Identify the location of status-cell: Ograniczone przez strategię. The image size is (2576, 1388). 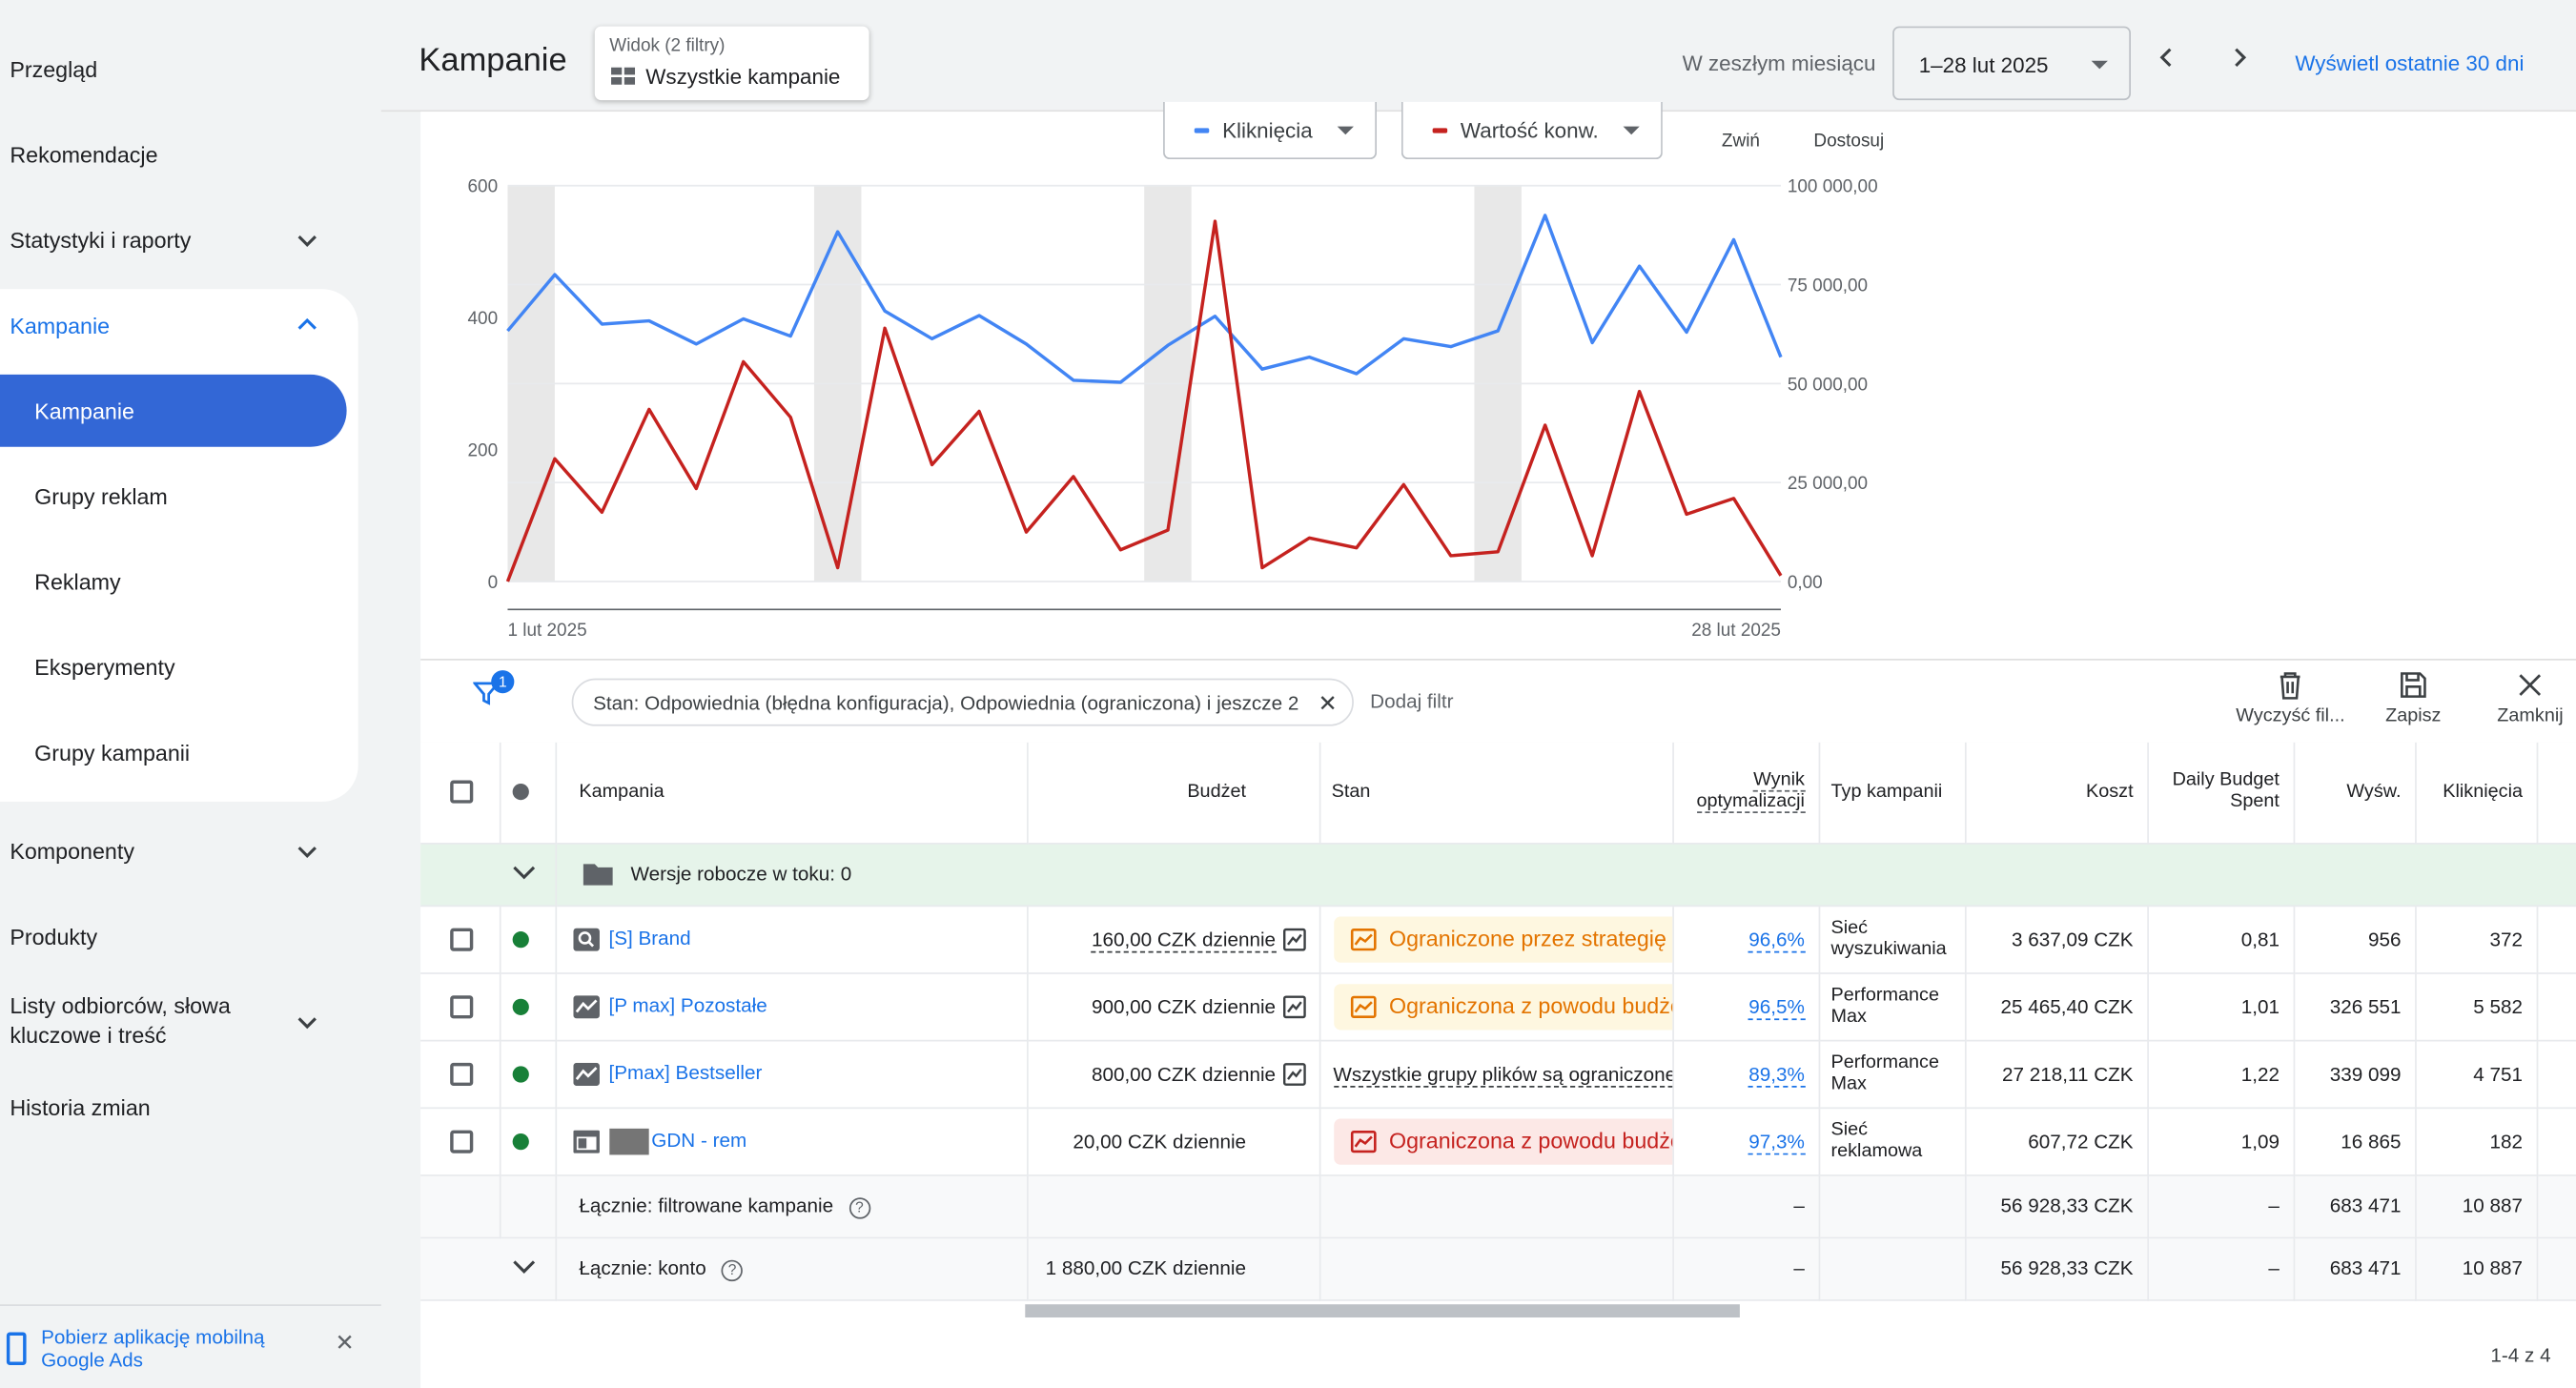
(1496, 940).